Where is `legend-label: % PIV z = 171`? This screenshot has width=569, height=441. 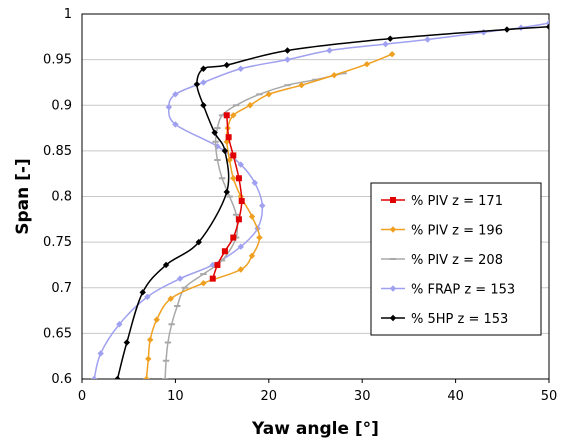
legend-label: % PIV z = 171 is located at coordinates (457, 201).